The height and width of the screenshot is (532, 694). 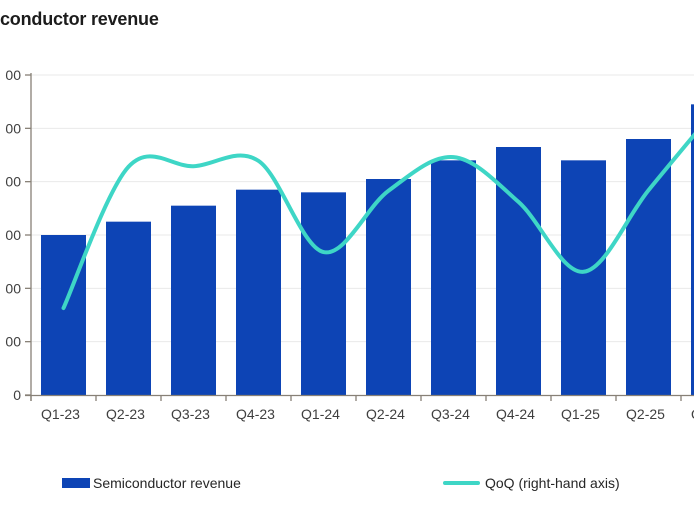 I want to click on x-axis-label: Q1-24, so click(x=320, y=414).